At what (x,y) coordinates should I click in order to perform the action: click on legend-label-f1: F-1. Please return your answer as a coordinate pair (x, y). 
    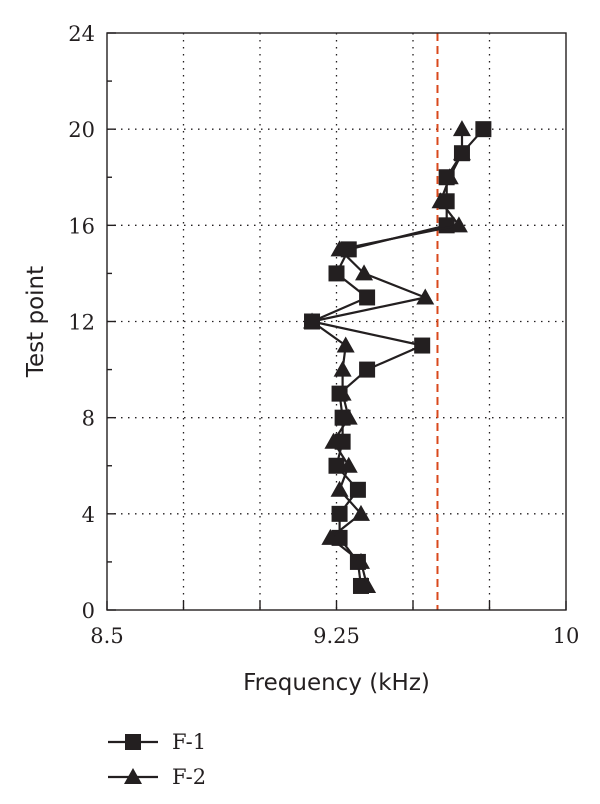
    Looking at the image, I should click on (189, 742).